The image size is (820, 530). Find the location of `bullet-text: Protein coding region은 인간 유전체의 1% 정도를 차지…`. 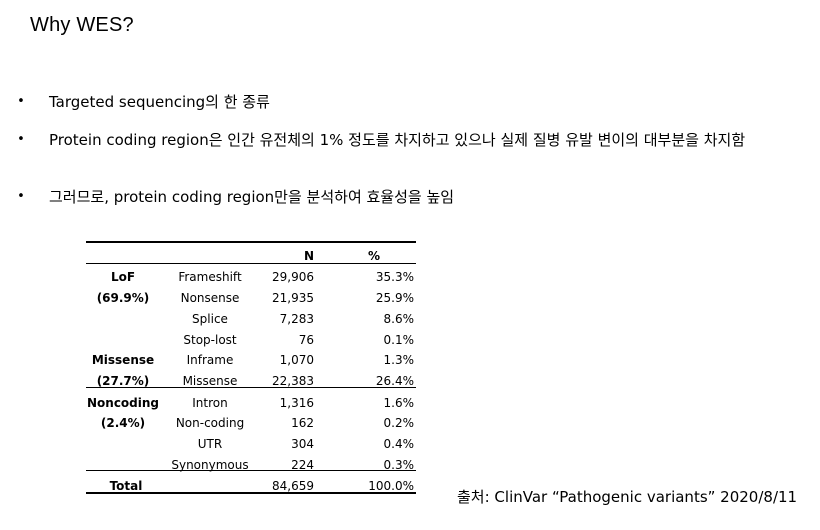

bullet-text: Protein coding region은 인간 유전체의 1% 정도를 차지… is located at coordinates (397, 140).